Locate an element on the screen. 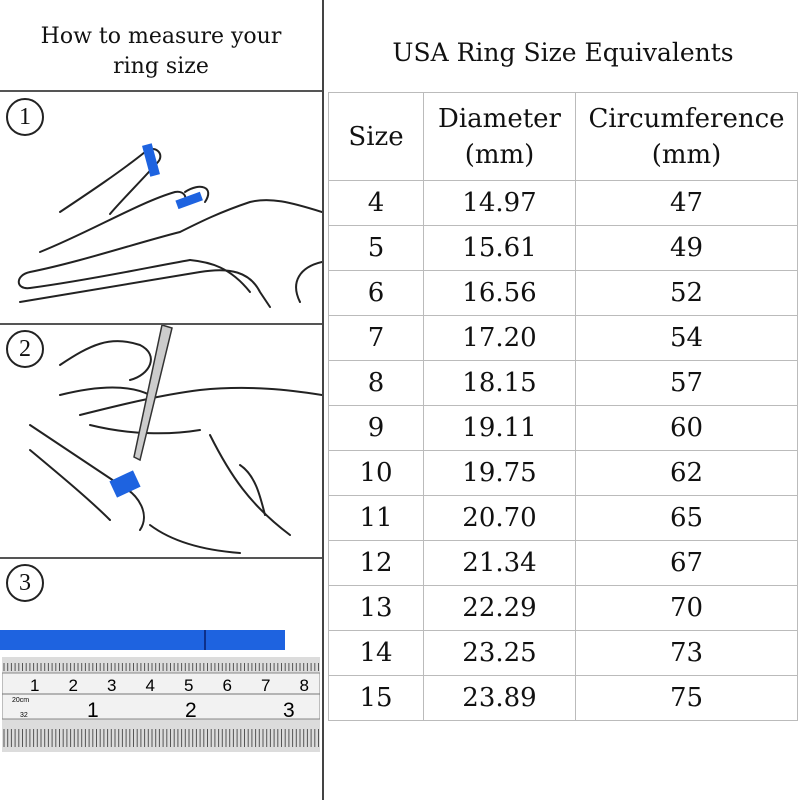  cell-circumference: 47 is located at coordinates (686, 203).